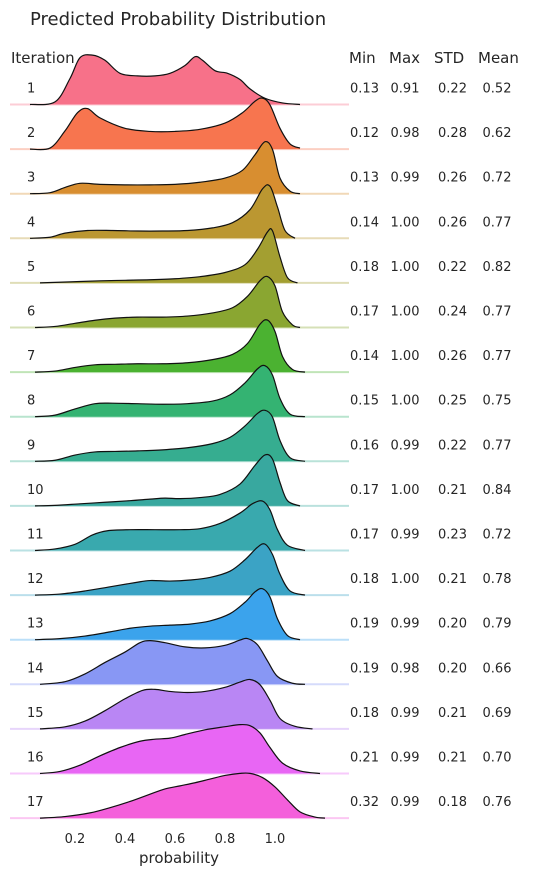 The image size is (533, 875). What do you see at coordinates (497, 668) in the screenshot?
I see `stat-mean-value: 0.66` at bounding box center [497, 668].